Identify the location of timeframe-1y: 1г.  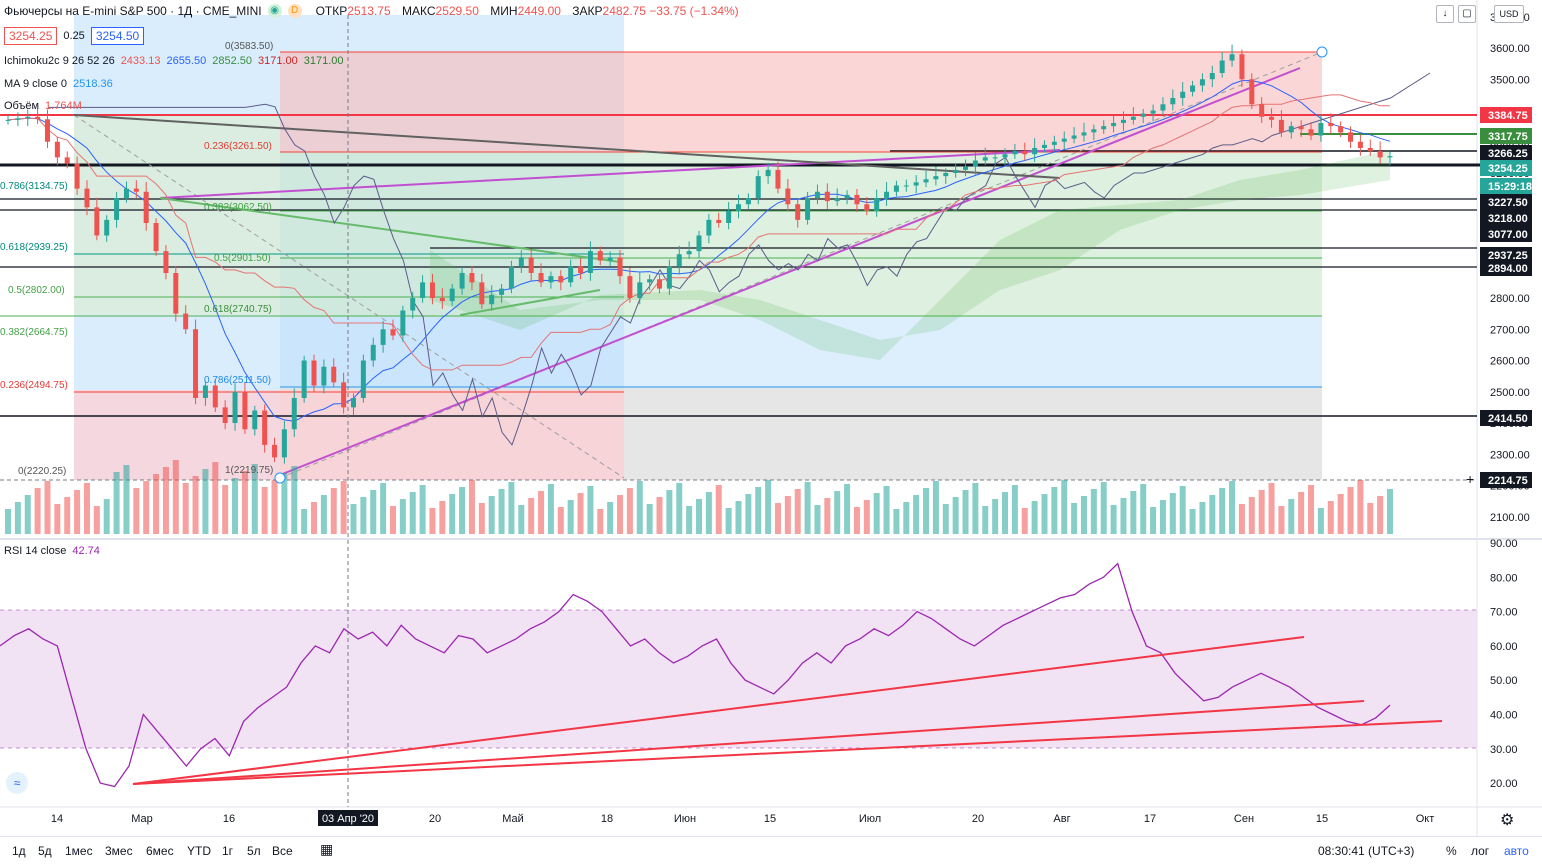
(228, 851).